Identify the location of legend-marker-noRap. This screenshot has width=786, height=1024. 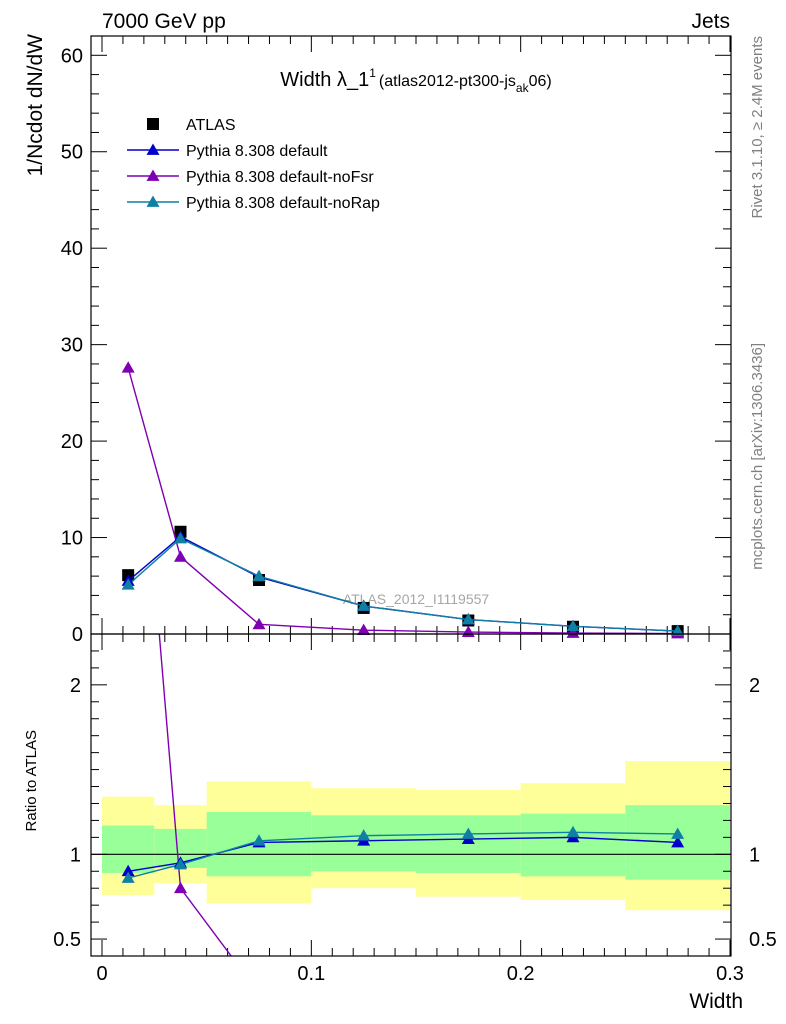
(153, 201).